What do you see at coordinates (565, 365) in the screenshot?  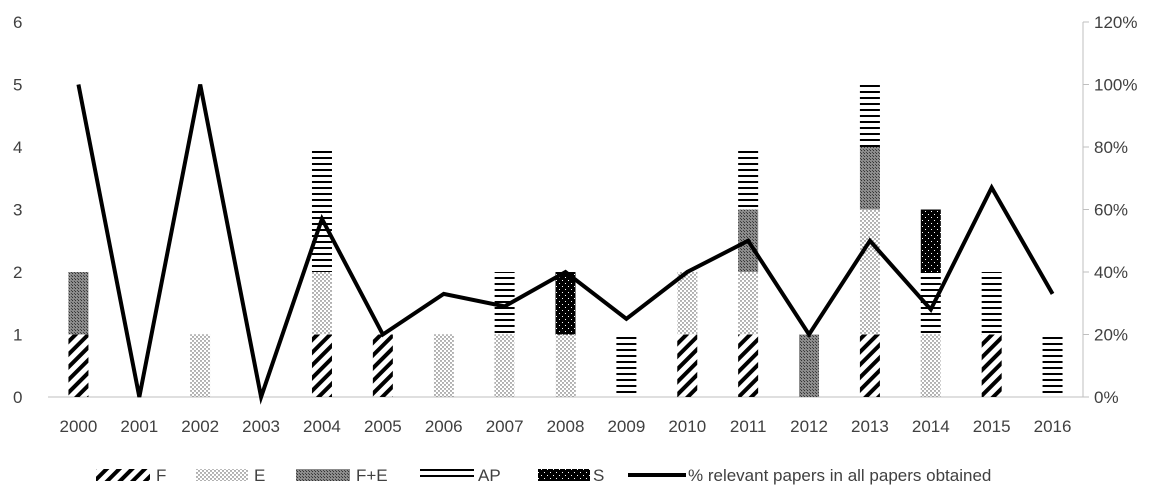 I see `bar-e-2008` at bounding box center [565, 365].